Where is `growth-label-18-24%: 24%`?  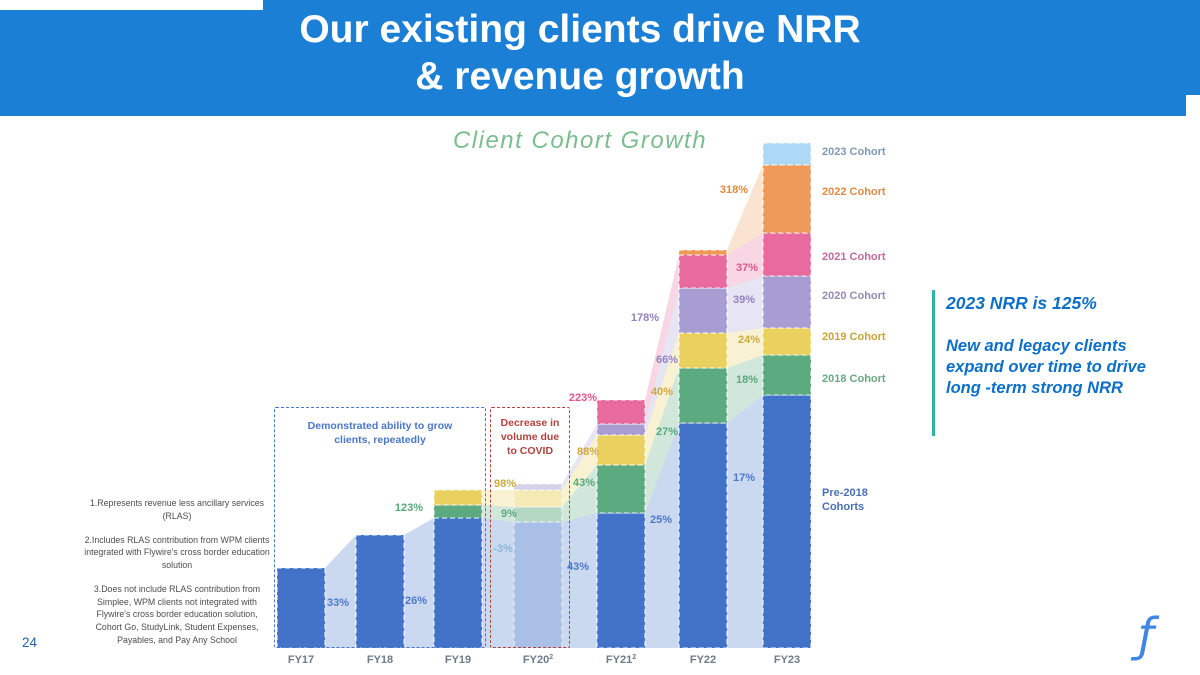
growth-label-18-24%: 24% is located at coordinates (749, 340).